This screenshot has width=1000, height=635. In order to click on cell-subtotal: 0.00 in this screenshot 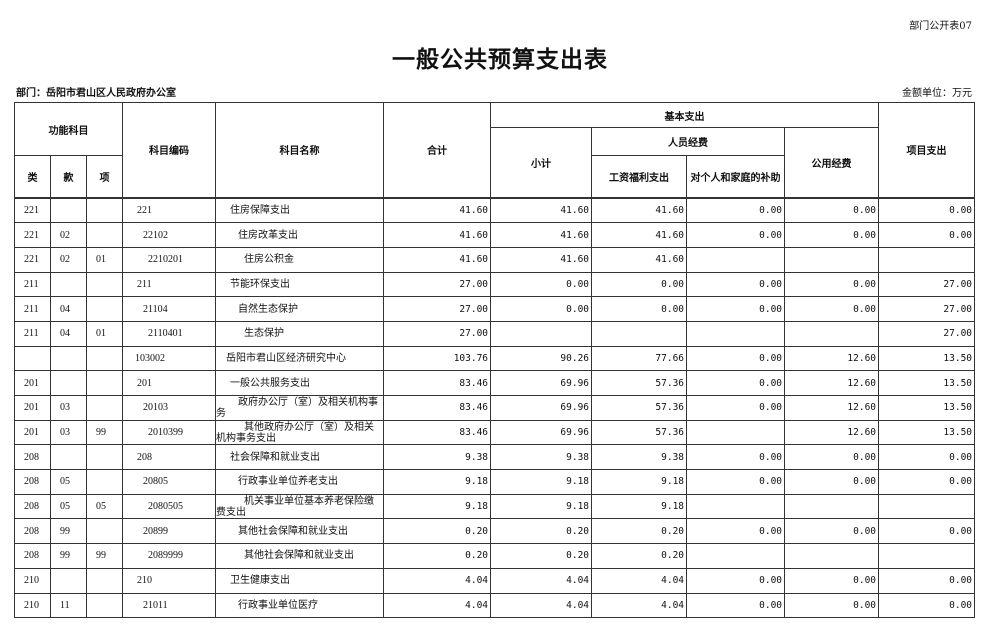, I will do `click(541, 284)`.